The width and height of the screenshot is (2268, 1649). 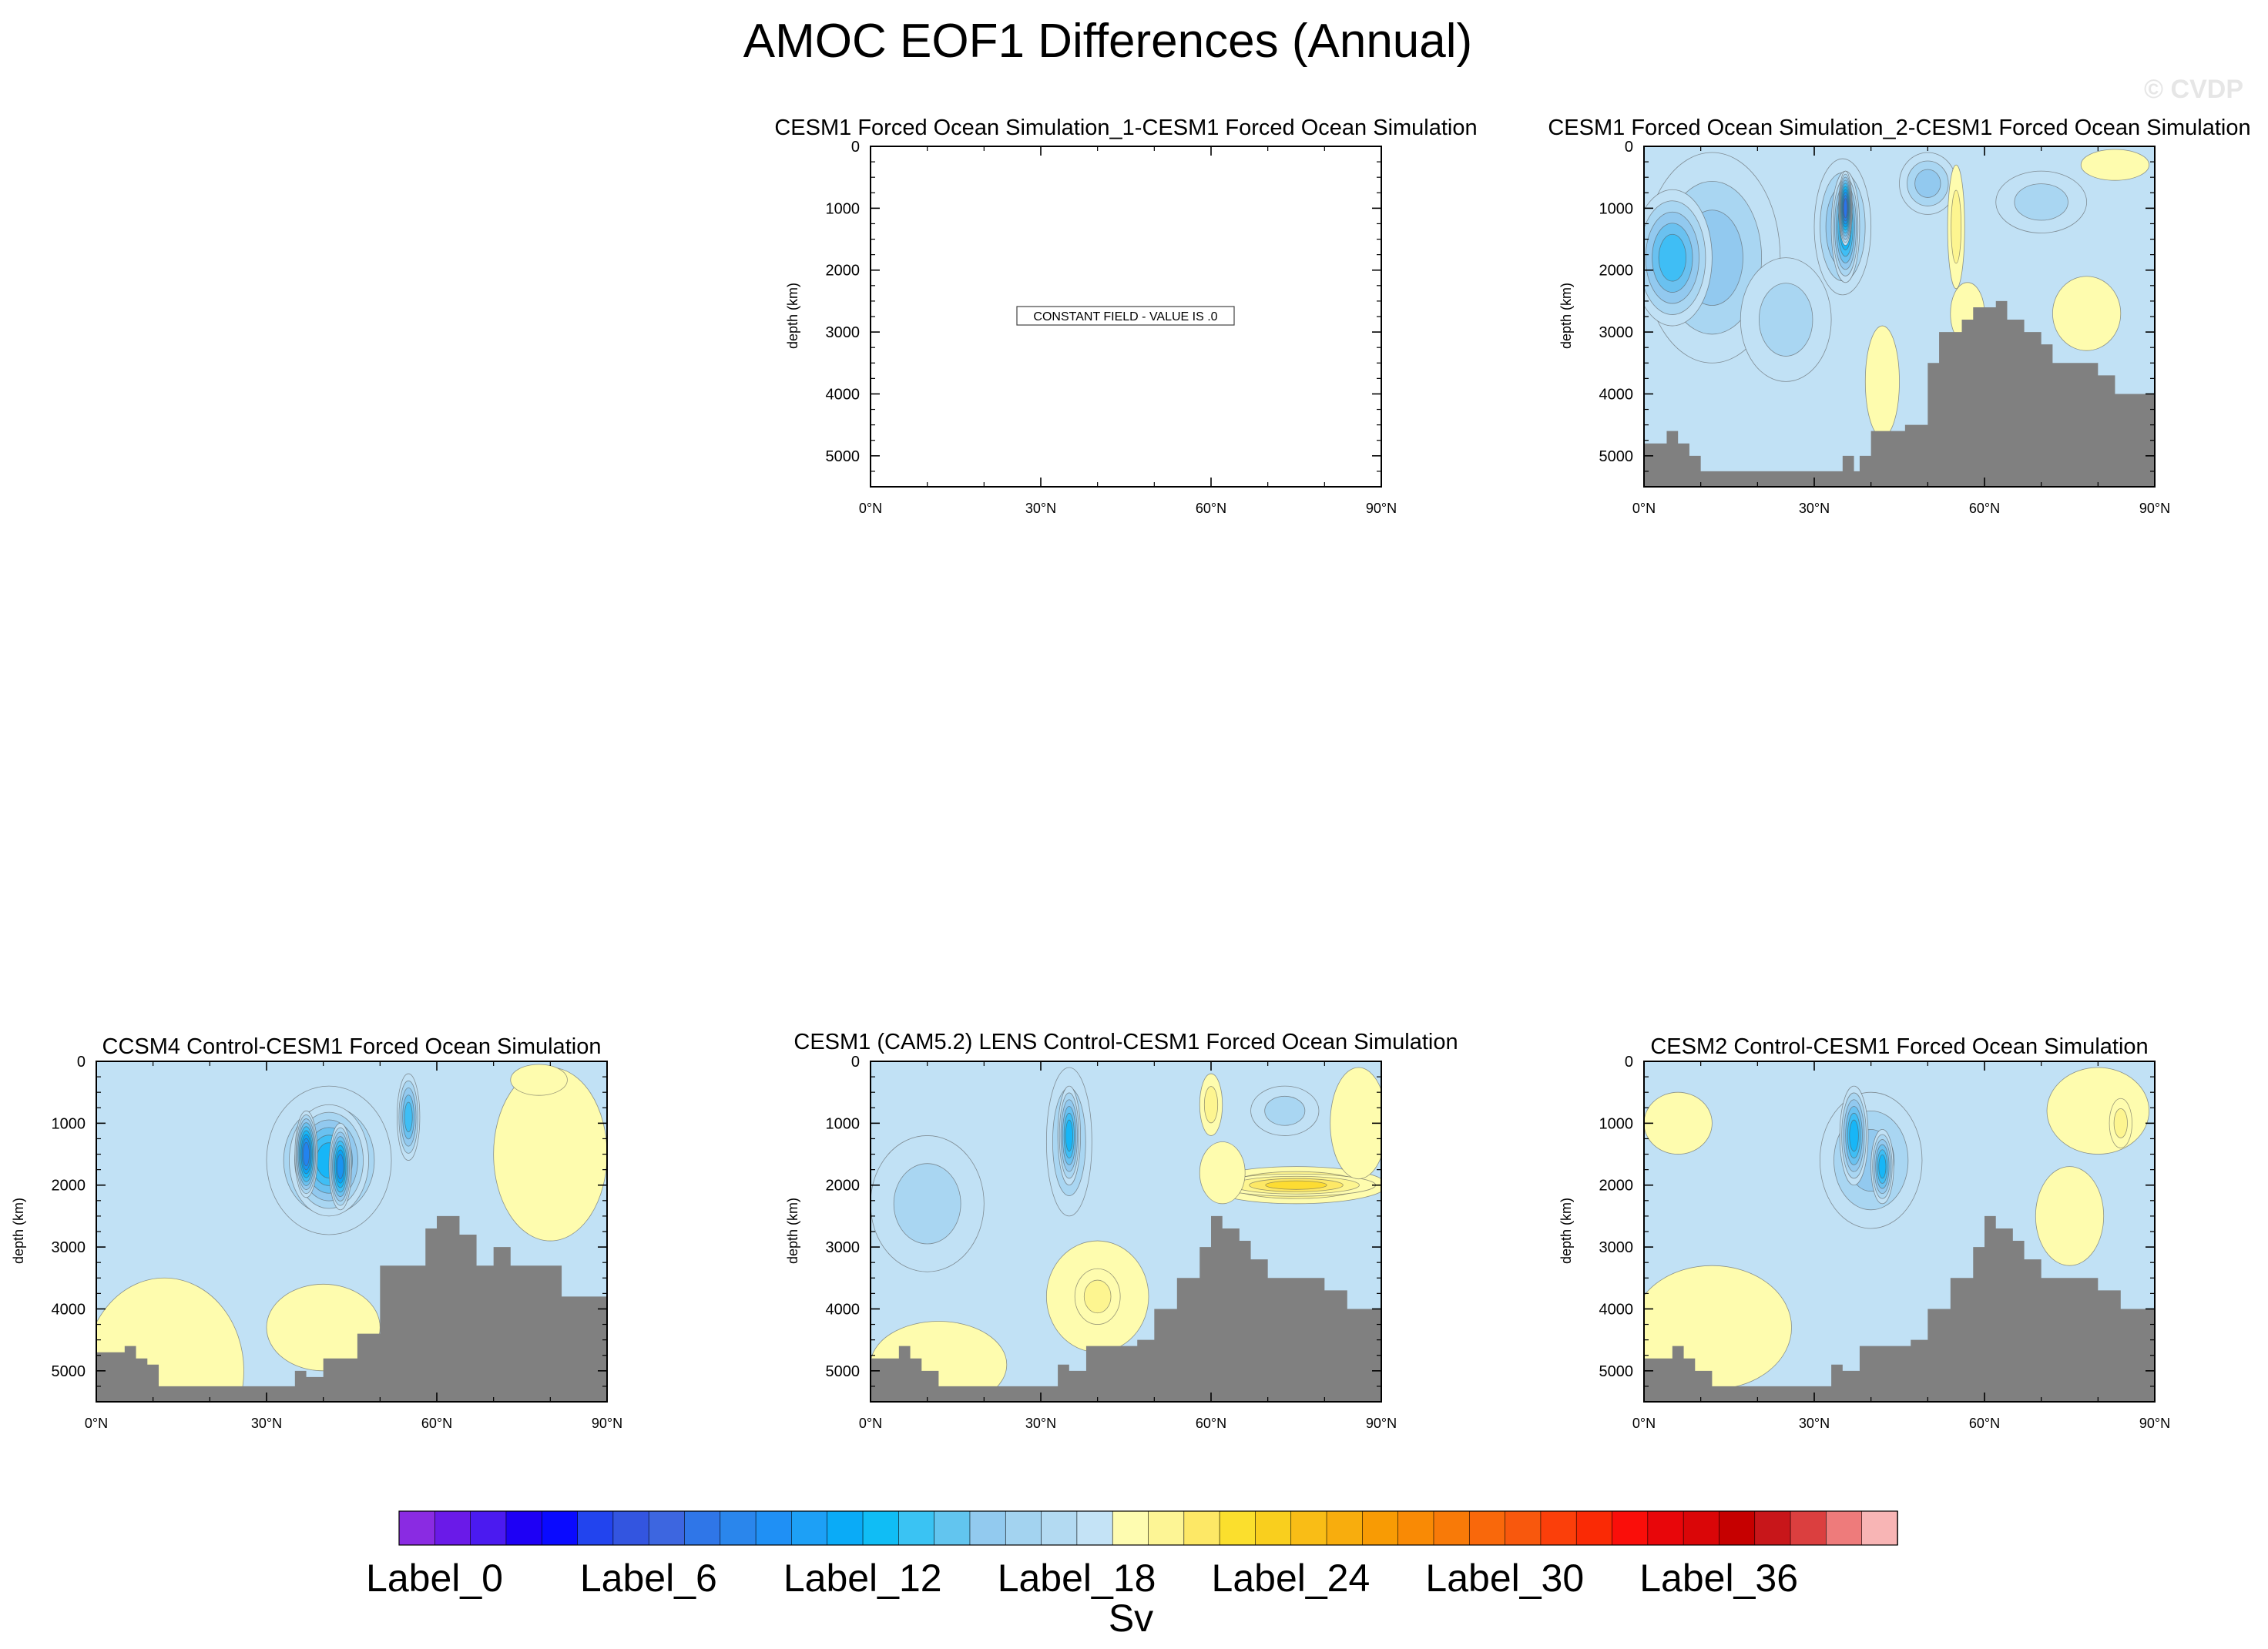 I want to click on constant-field-label: CONSTANT FIELD - VALUE IS .0, so click(x=1125, y=316).